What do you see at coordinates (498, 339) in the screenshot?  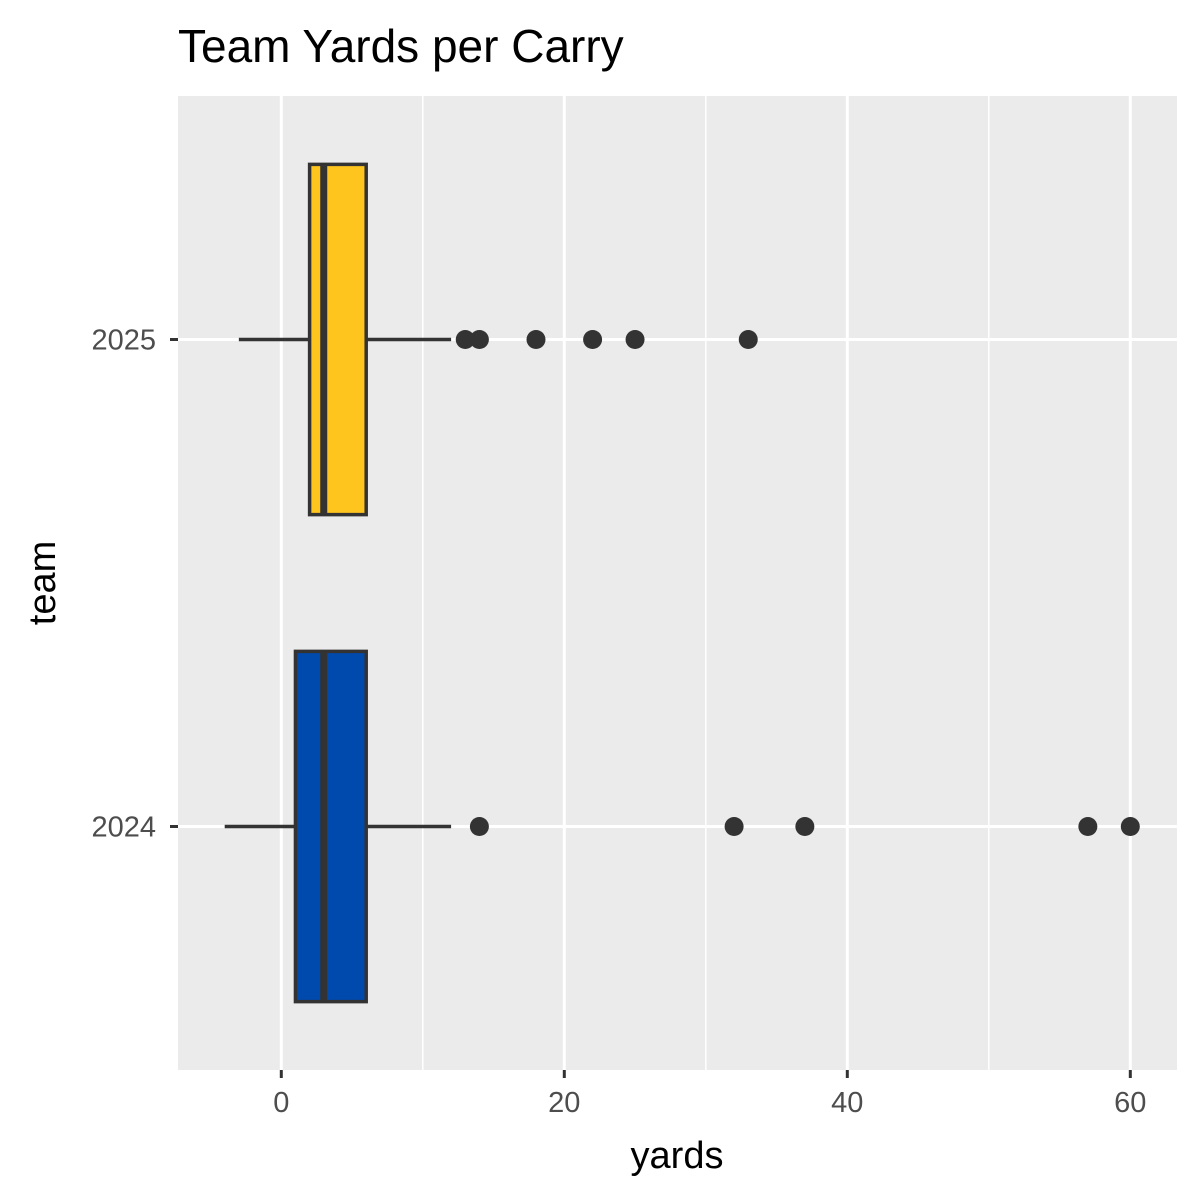 I see `box-2025` at bounding box center [498, 339].